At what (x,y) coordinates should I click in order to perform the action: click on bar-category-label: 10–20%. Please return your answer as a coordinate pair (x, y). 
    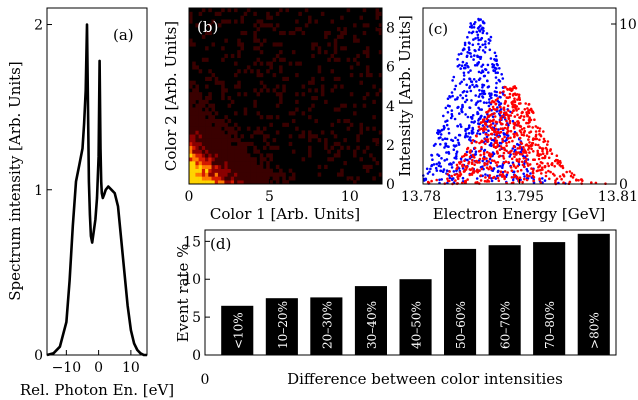
    Looking at the image, I should click on (283, 325).